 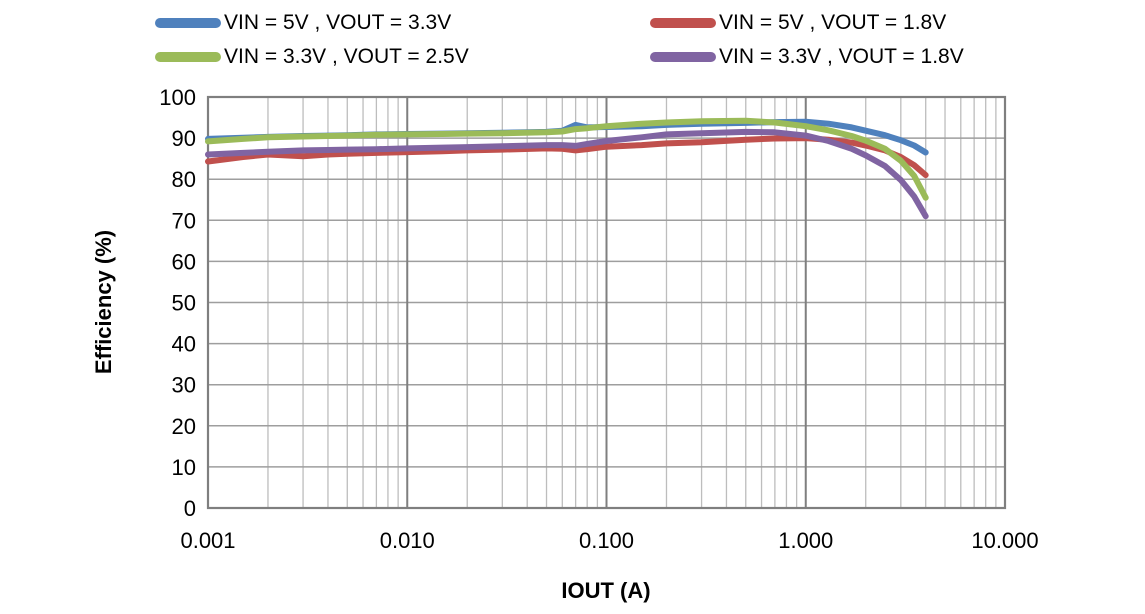 What do you see at coordinates (606, 540) in the screenshot?
I see `x-tick-label: 0.100` at bounding box center [606, 540].